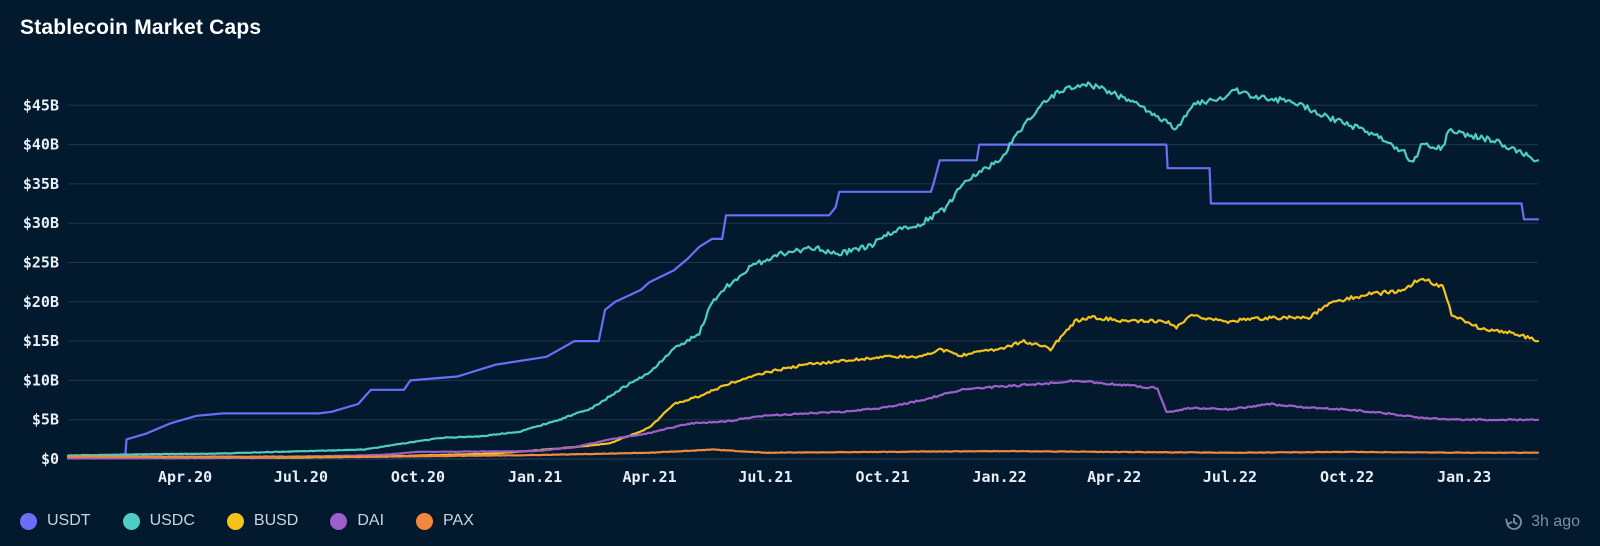  What do you see at coordinates (1000, 477) in the screenshot?
I see `x-tick-label: Jan.22` at bounding box center [1000, 477].